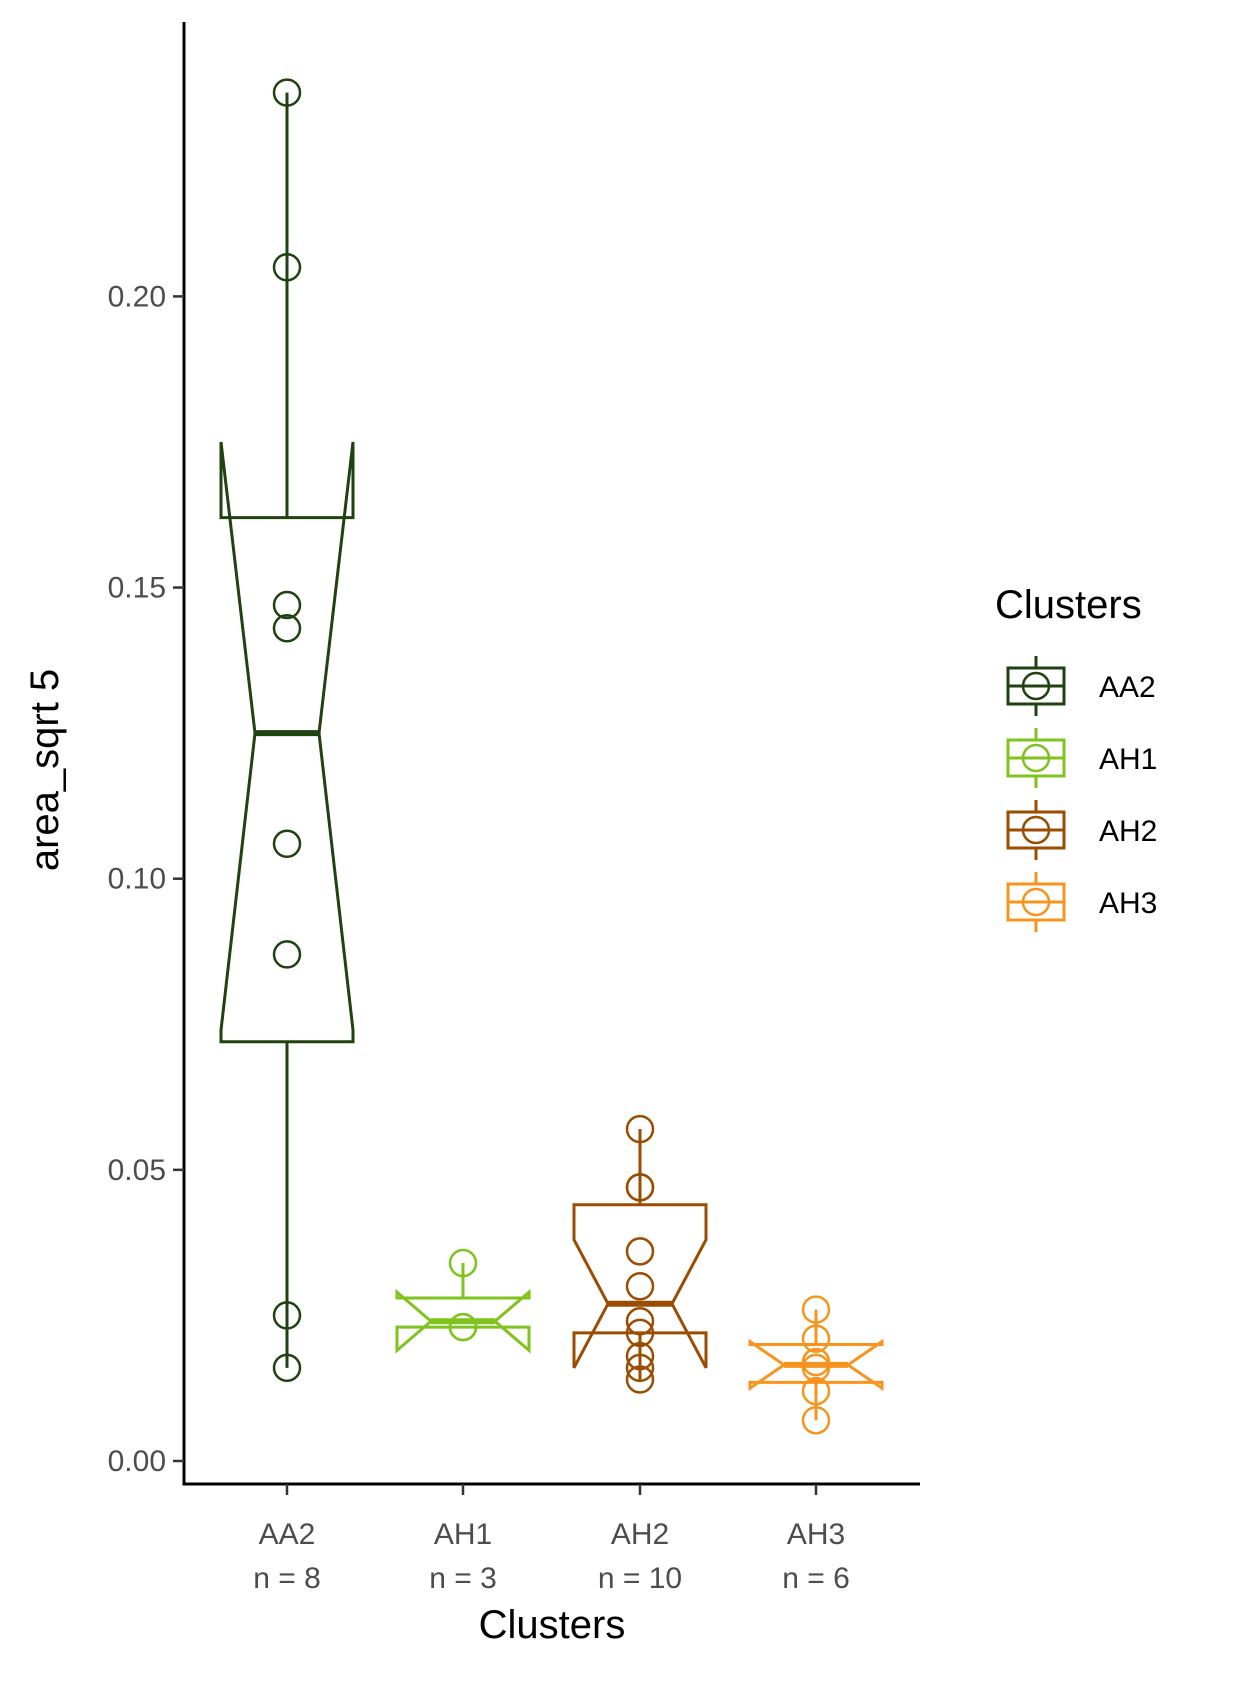 The height and width of the screenshot is (1687, 1237). Describe the element at coordinates (1068, 605) in the screenshot. I see `legend-title: Clusters` at that location.